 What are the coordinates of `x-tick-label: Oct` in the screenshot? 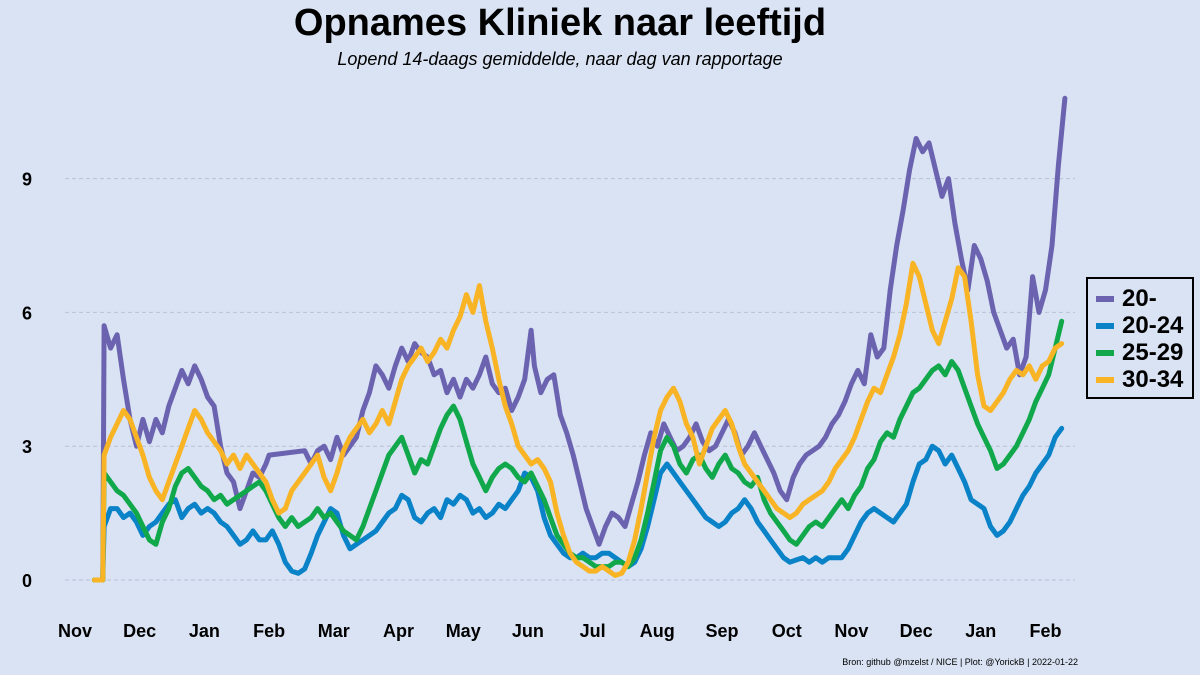 It's located at (787, 631).